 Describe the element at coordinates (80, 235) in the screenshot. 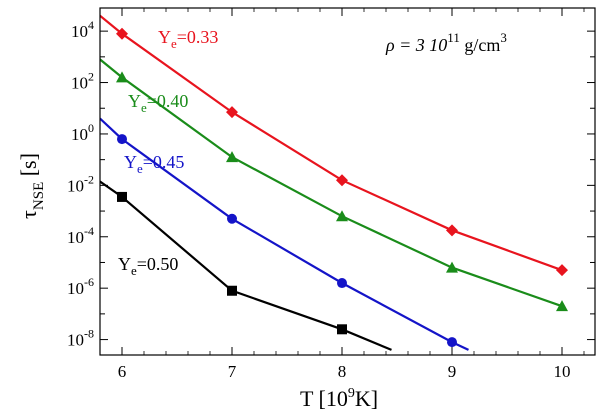

I see `y-tick-label: 10⁻⁴` at that location.